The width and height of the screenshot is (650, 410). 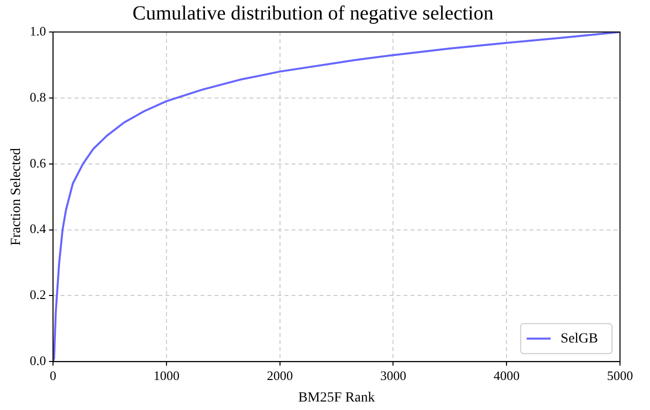 I want to click on x-tick-label: 0, so click(x=53, y=375).